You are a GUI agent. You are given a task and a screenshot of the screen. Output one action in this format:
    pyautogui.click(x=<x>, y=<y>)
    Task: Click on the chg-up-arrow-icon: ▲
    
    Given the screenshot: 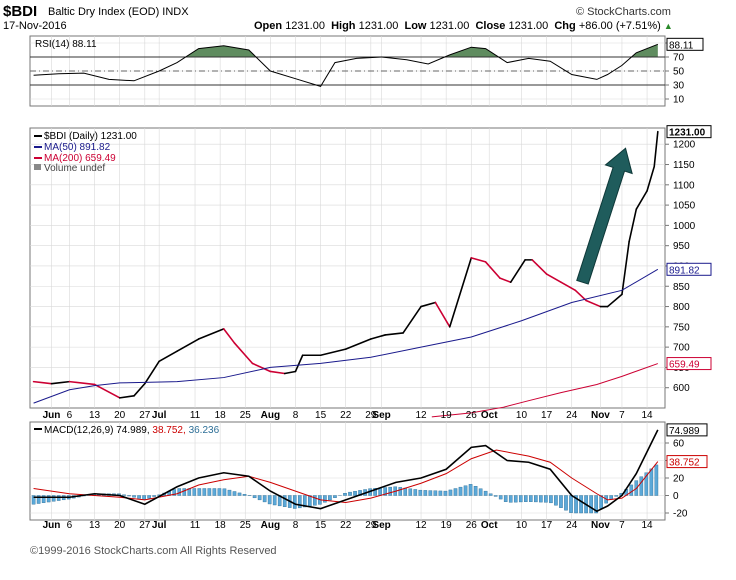 What is the action you would take?
    pyautogui.click(x=668, y=26)
    